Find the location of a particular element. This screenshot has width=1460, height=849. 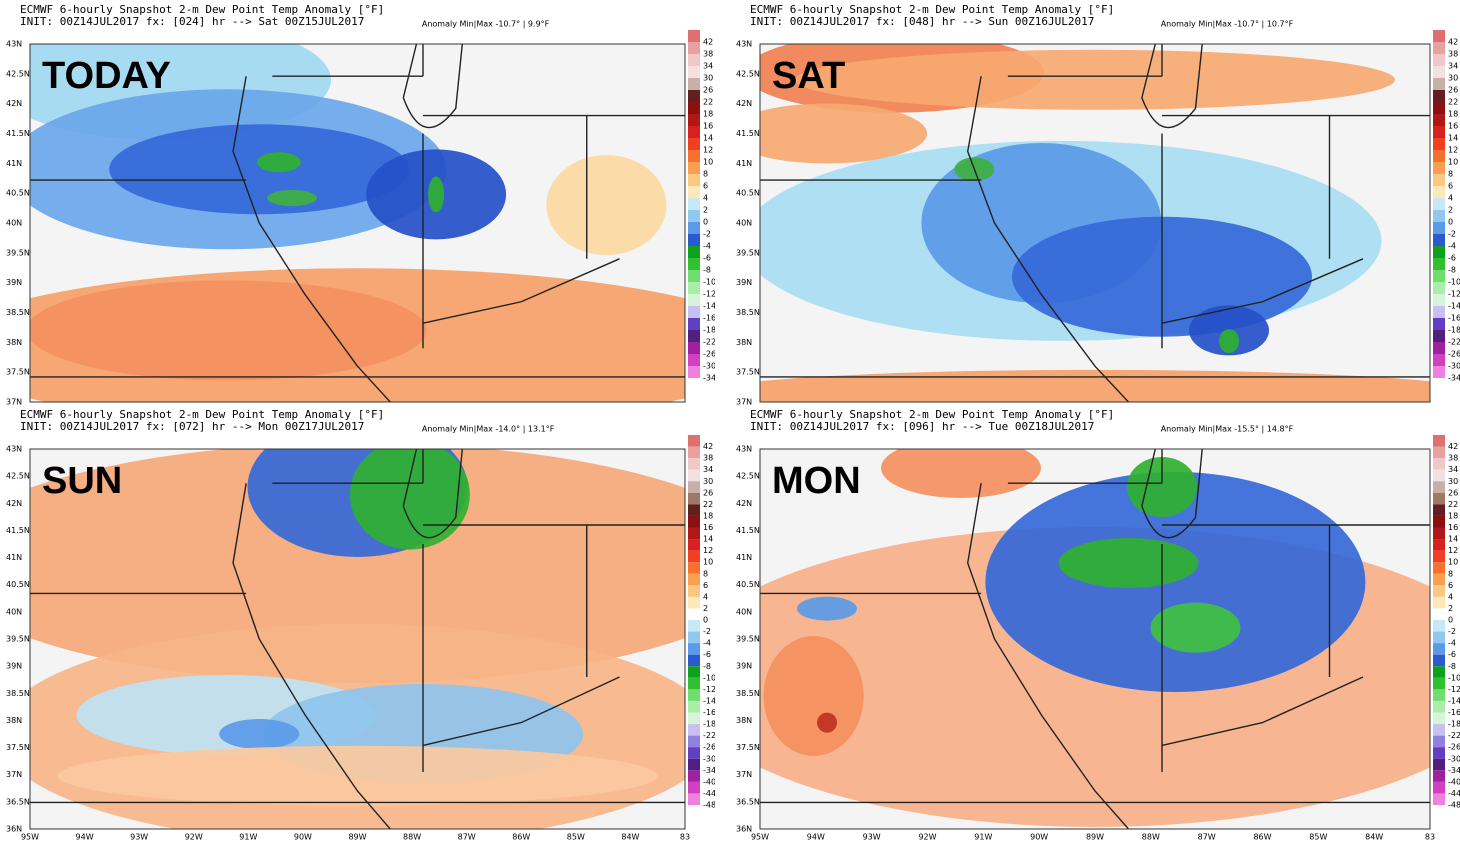

colorbar-label: 6 is located at coordinates (705, 186).